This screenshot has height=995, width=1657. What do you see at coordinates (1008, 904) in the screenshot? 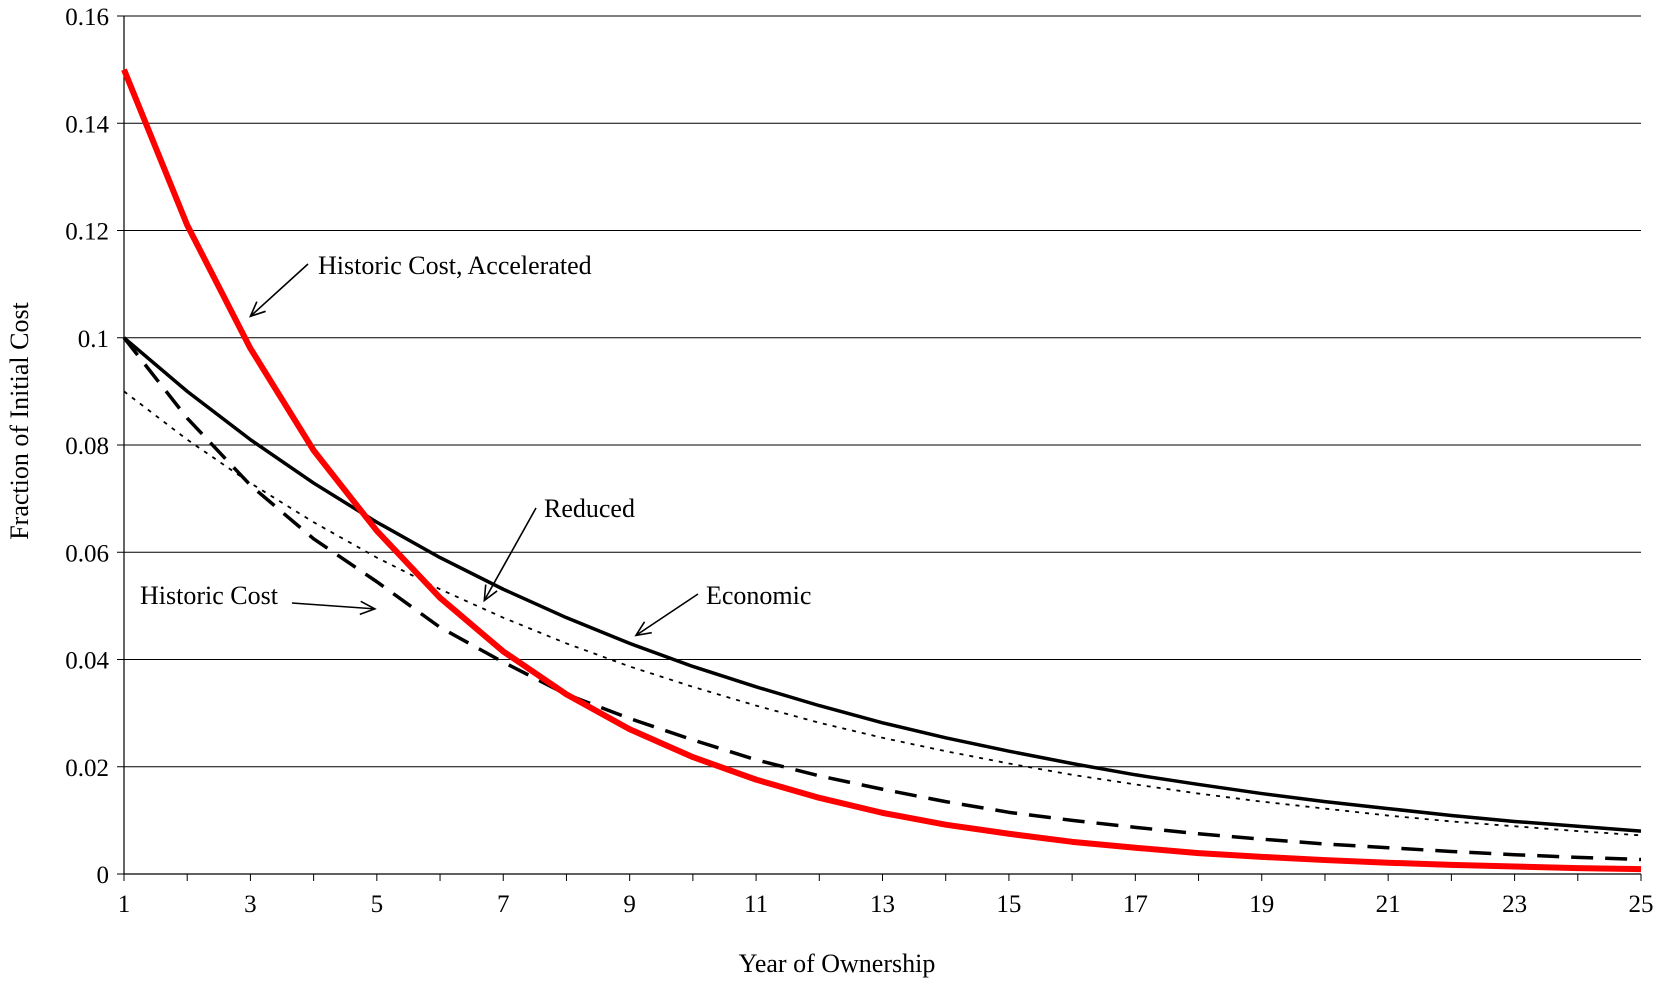
I see `x-tick-label: 15` at bounding box center [1008, 904].